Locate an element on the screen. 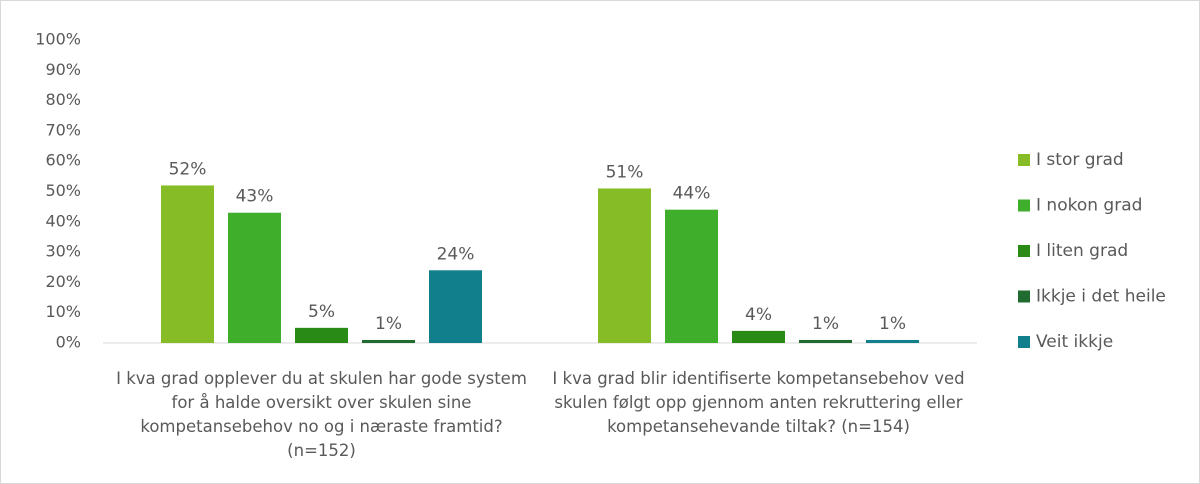 The width and height of the screenshot is (1200, 484). data-label: 5% is located at coordinates (321, 312).